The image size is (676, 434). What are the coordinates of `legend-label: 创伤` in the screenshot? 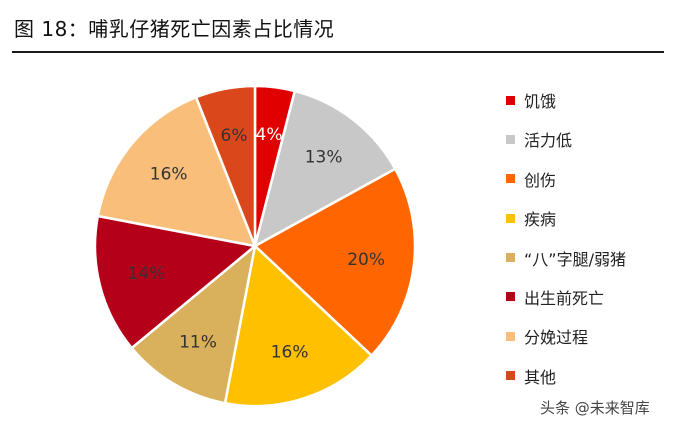 It's located at (540, 180).